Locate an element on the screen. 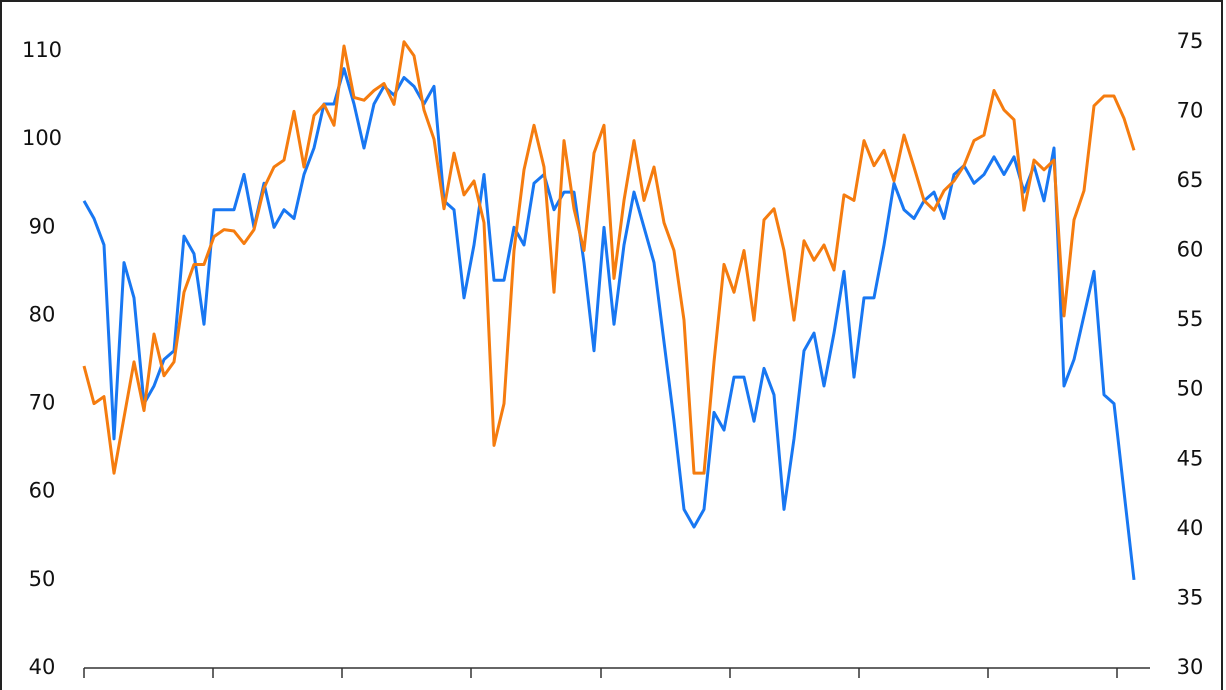 The image size is (1226, 690). y2-tick-label: 75 is located at coordinates (1190, 41).